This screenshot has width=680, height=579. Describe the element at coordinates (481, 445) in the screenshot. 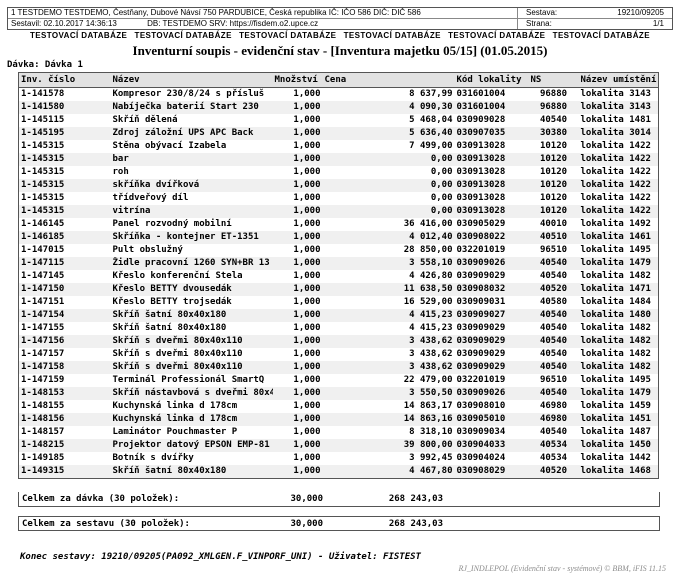

I see `table-cell: 030904033` at that location.